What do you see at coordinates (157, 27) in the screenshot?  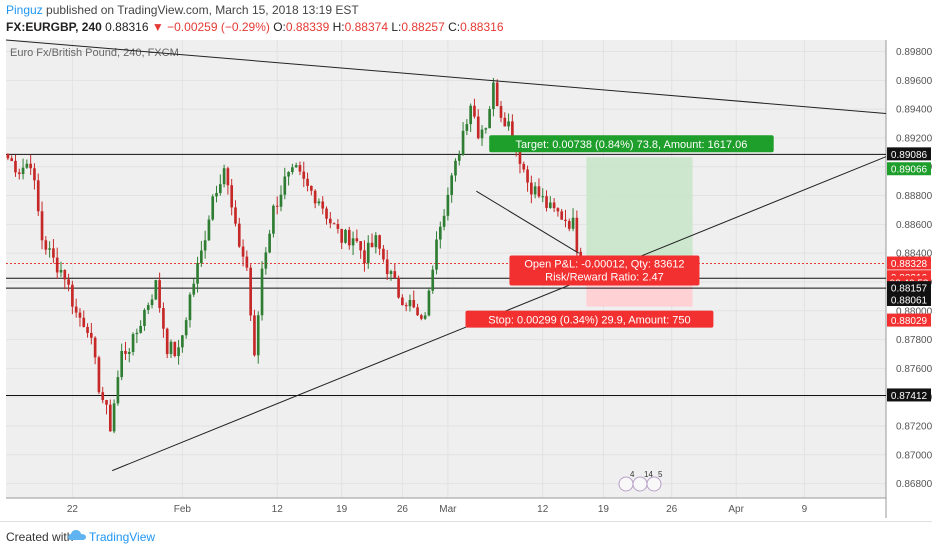 I see `down-arrow-icon: ▼` at bounding box center [157, 27].